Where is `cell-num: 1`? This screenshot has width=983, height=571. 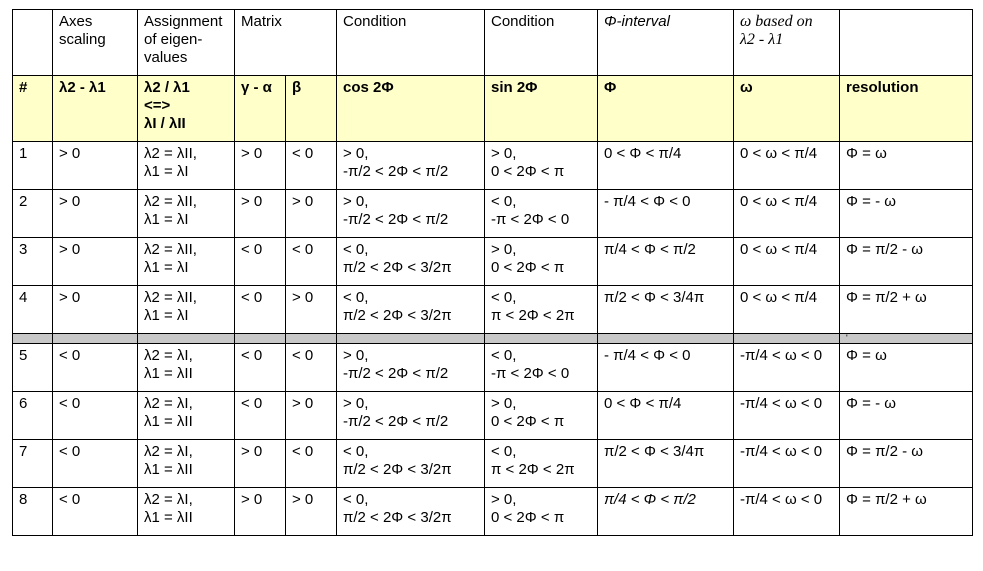
cell-num: 1 is located at coordinates (32, 165).